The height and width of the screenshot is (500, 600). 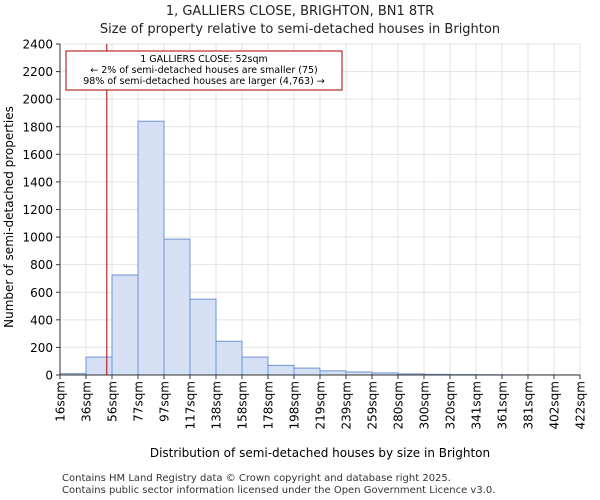 What do you see at coordinates (41, 265) in the screenshot?
I see `y-tick-label: 800` at bounding box center [41, 265].